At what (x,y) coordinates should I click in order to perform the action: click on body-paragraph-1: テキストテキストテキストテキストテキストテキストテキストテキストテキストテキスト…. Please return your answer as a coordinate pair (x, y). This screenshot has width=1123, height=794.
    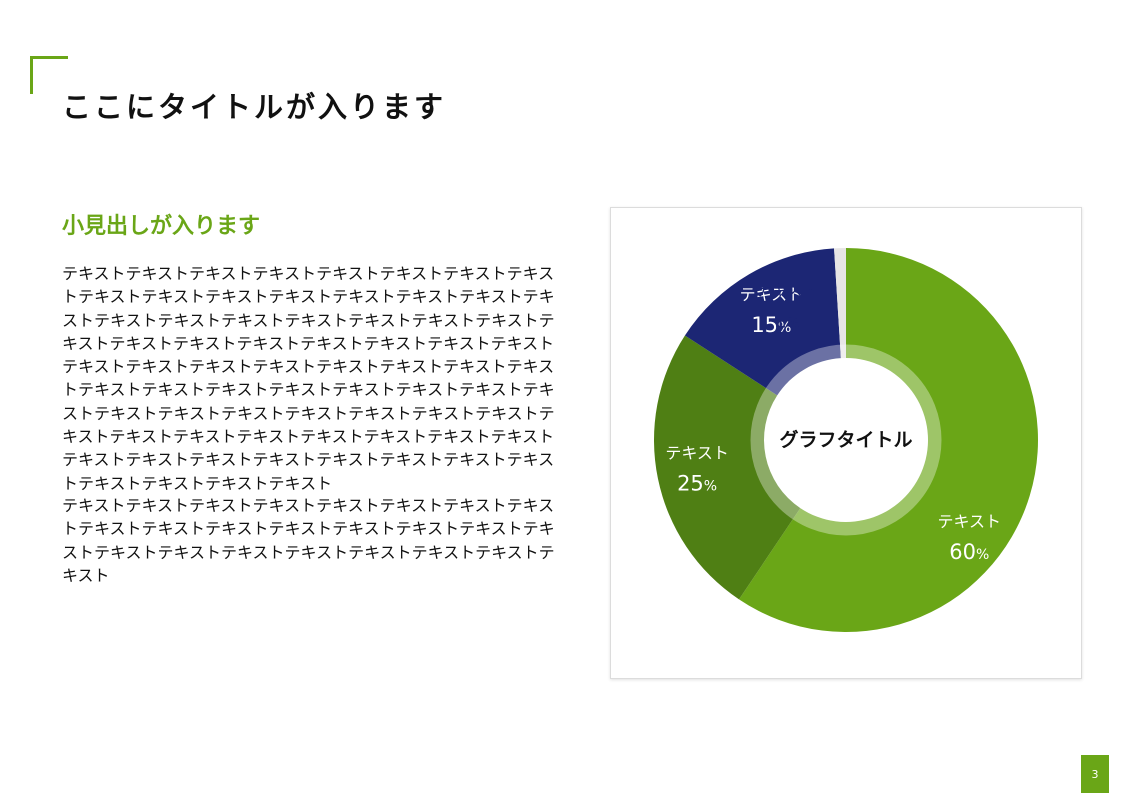
    Looking at the image, I should click on (308, 378).